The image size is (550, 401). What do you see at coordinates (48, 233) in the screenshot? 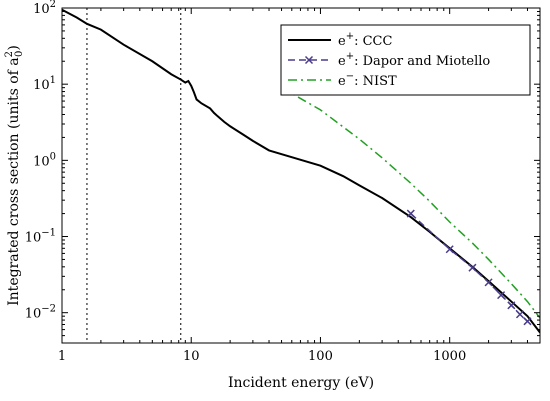
I see `y-tick-label-exp: −1` at bounding box center [48, 233].